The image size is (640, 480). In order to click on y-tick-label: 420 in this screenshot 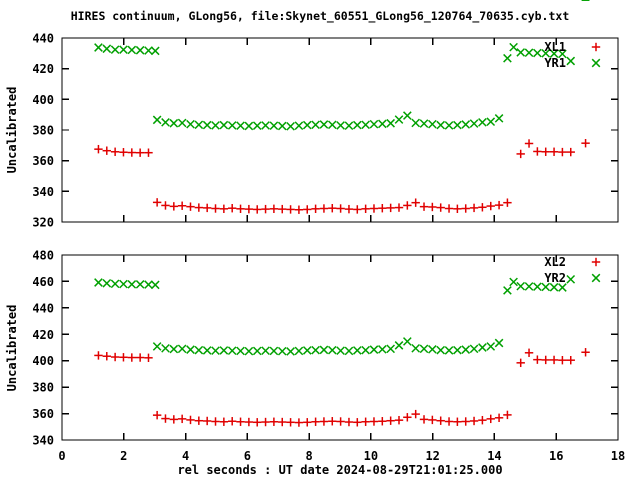, I will do `click(43, 69)`.